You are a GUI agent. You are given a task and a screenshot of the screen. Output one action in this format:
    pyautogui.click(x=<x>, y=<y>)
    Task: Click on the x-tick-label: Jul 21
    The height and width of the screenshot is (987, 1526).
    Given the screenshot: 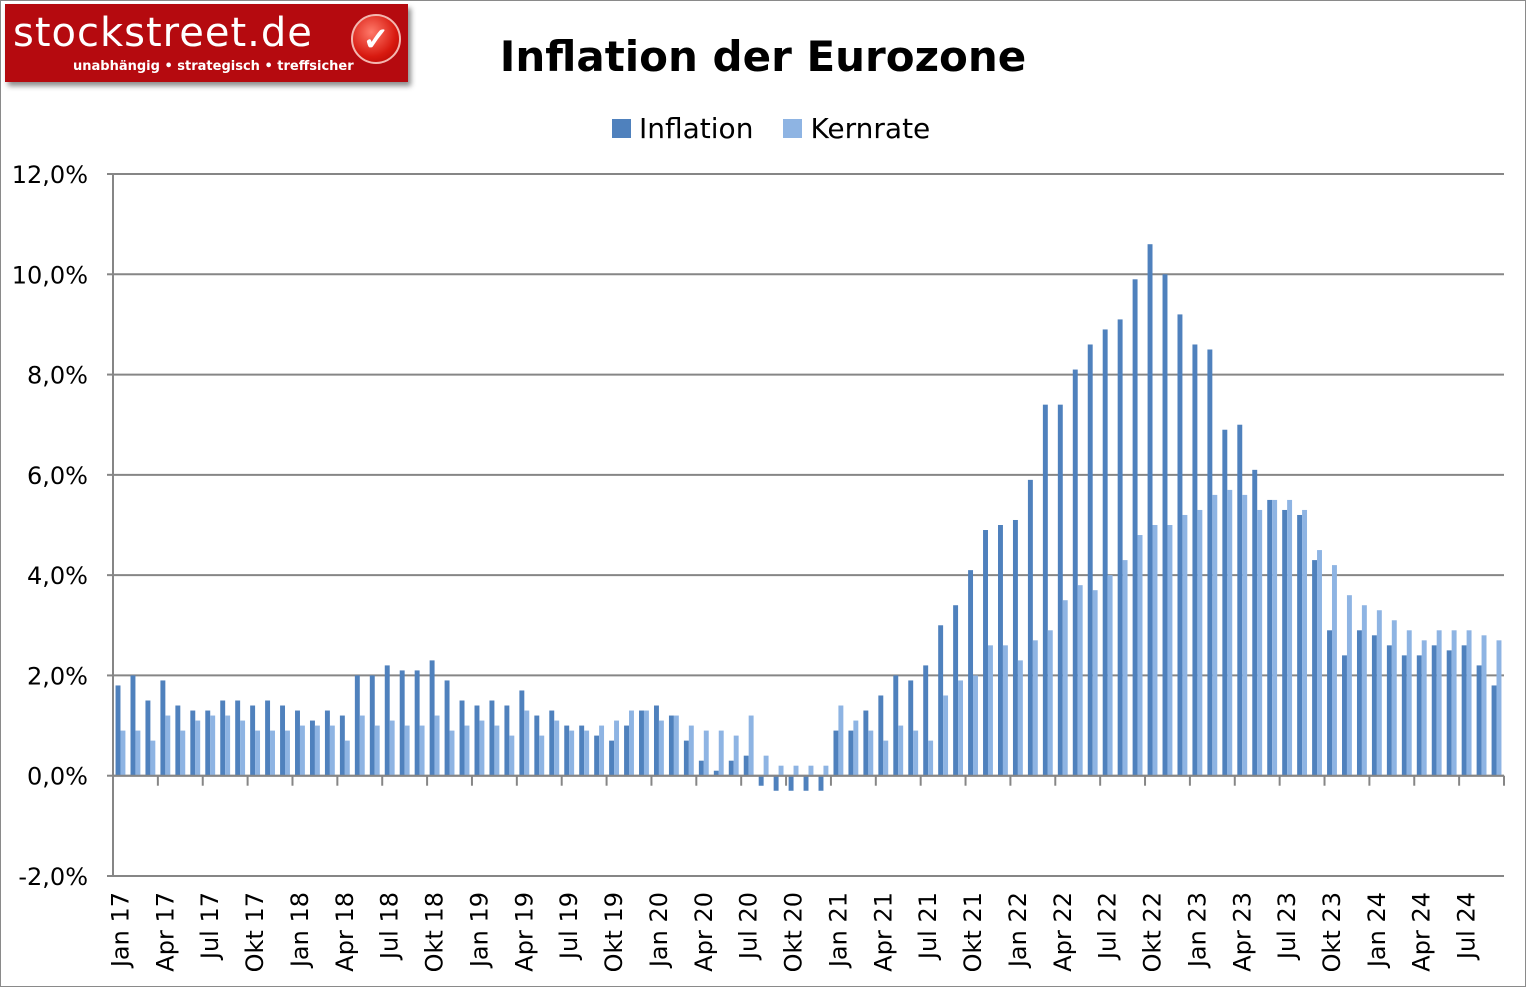 What is the action you would take?
    pyautogui.click(x=928, y=926)
    